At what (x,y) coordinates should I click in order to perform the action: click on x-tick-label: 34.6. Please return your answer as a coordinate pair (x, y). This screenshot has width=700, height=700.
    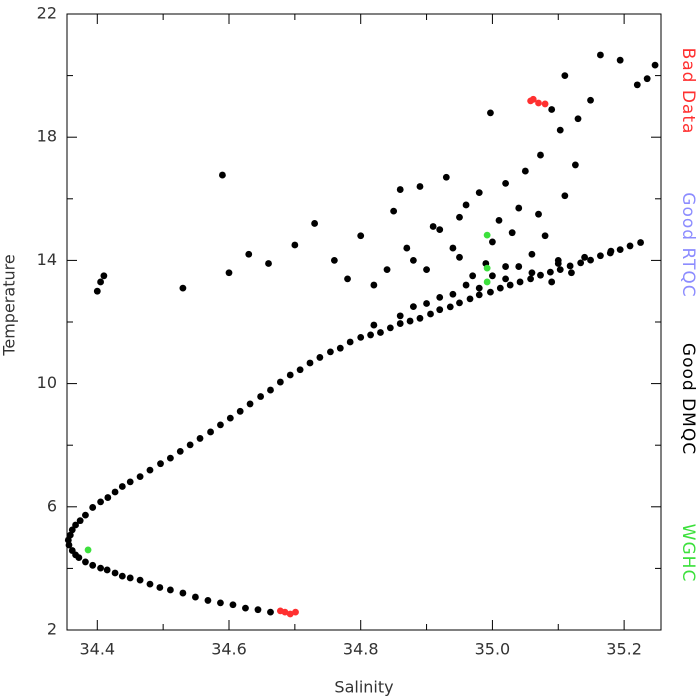
    Looking at the image, I should click on (229, 649).